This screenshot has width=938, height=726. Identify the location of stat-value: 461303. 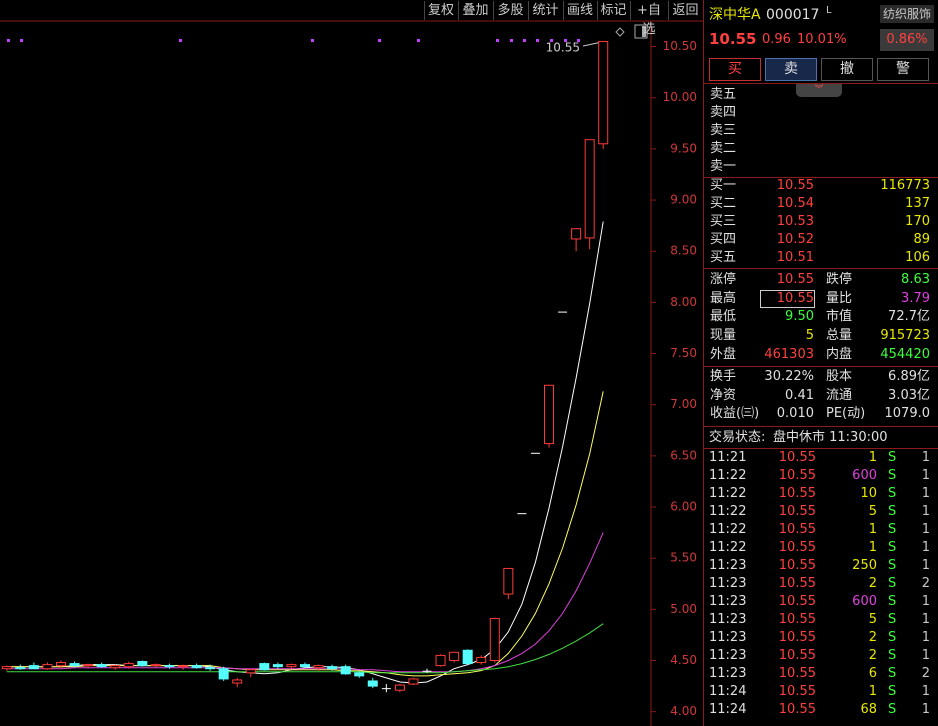
(789, 354).